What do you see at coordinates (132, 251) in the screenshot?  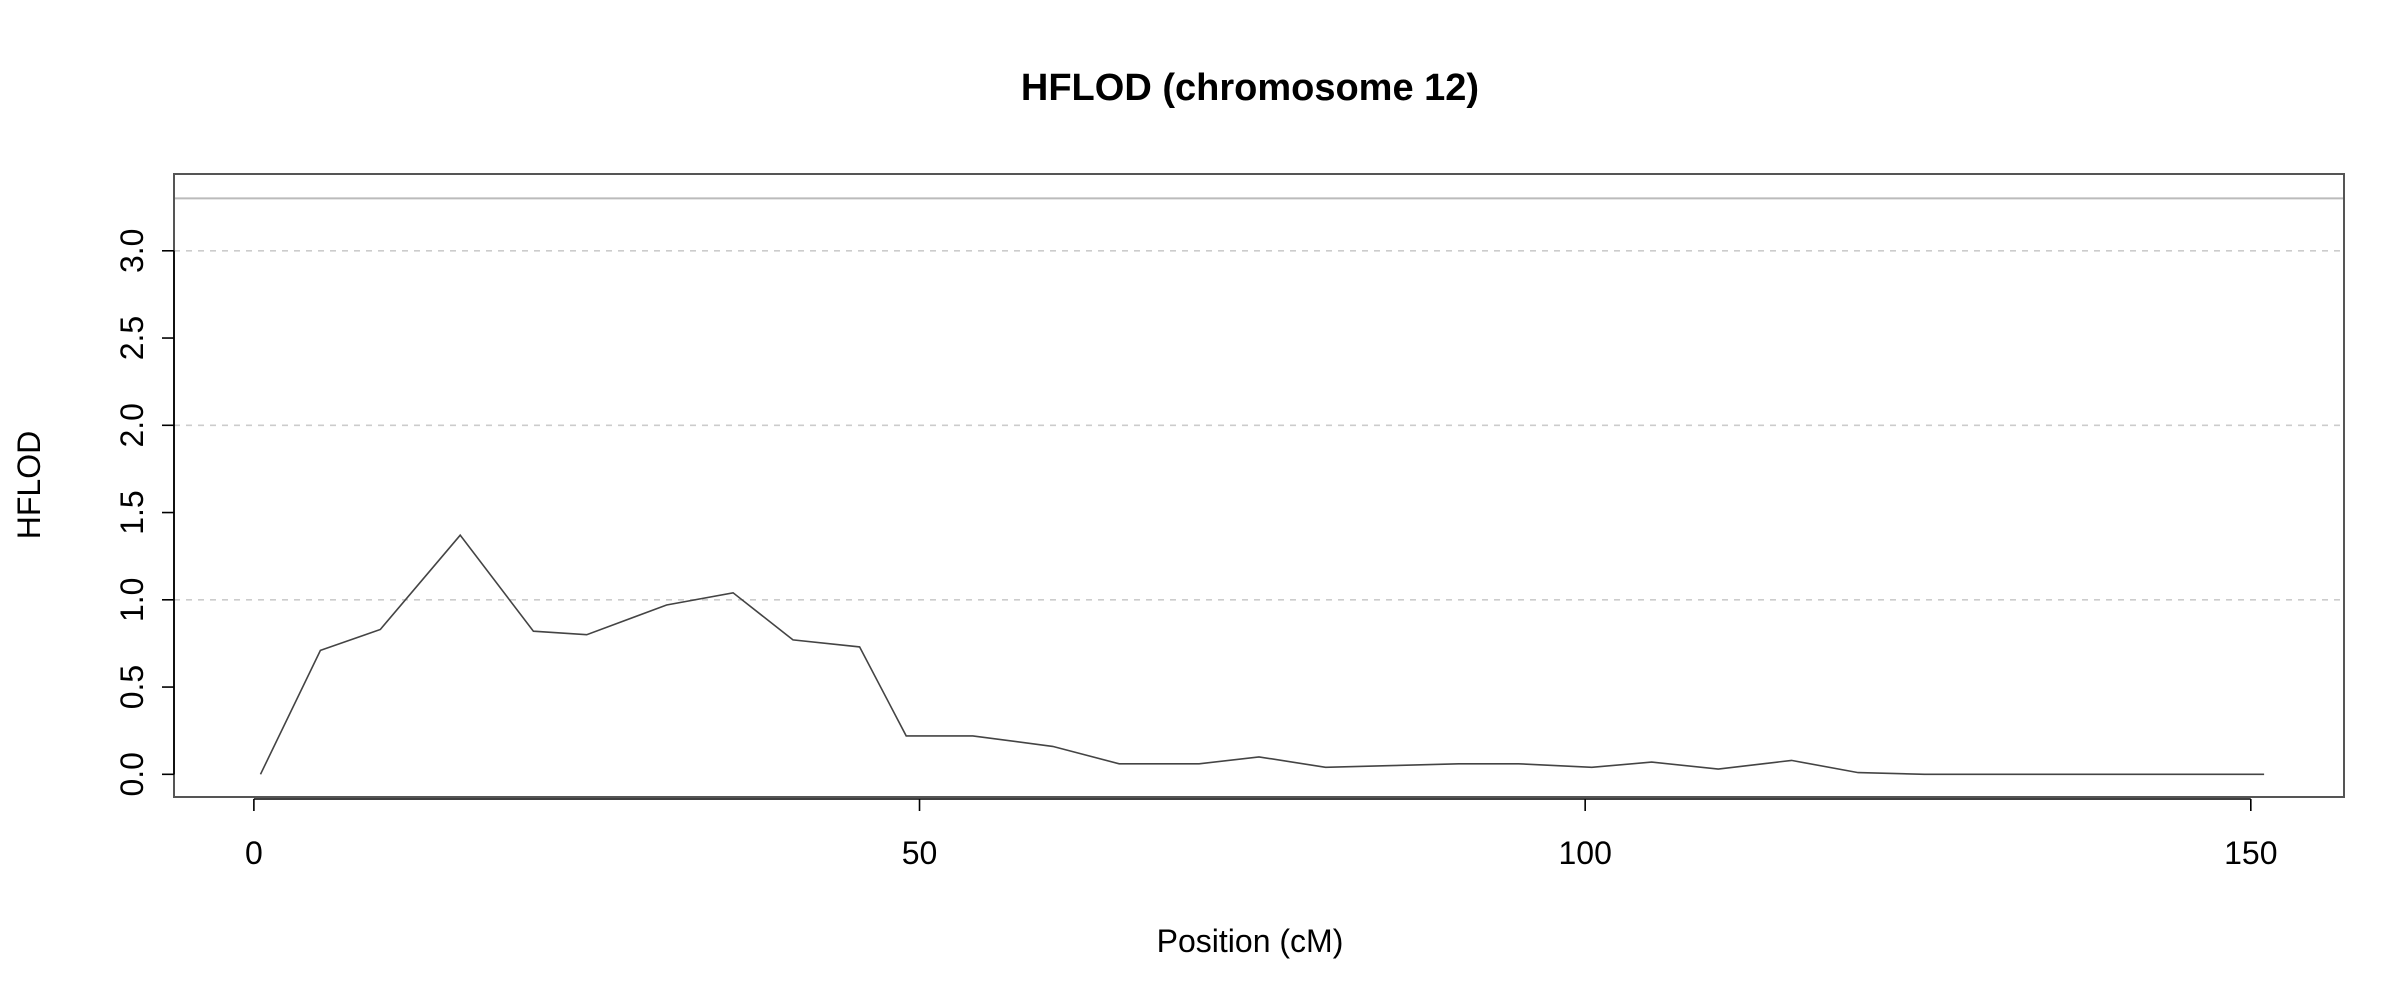 I see `y-tick-label: 3.0` at bounding box center [132, 251].